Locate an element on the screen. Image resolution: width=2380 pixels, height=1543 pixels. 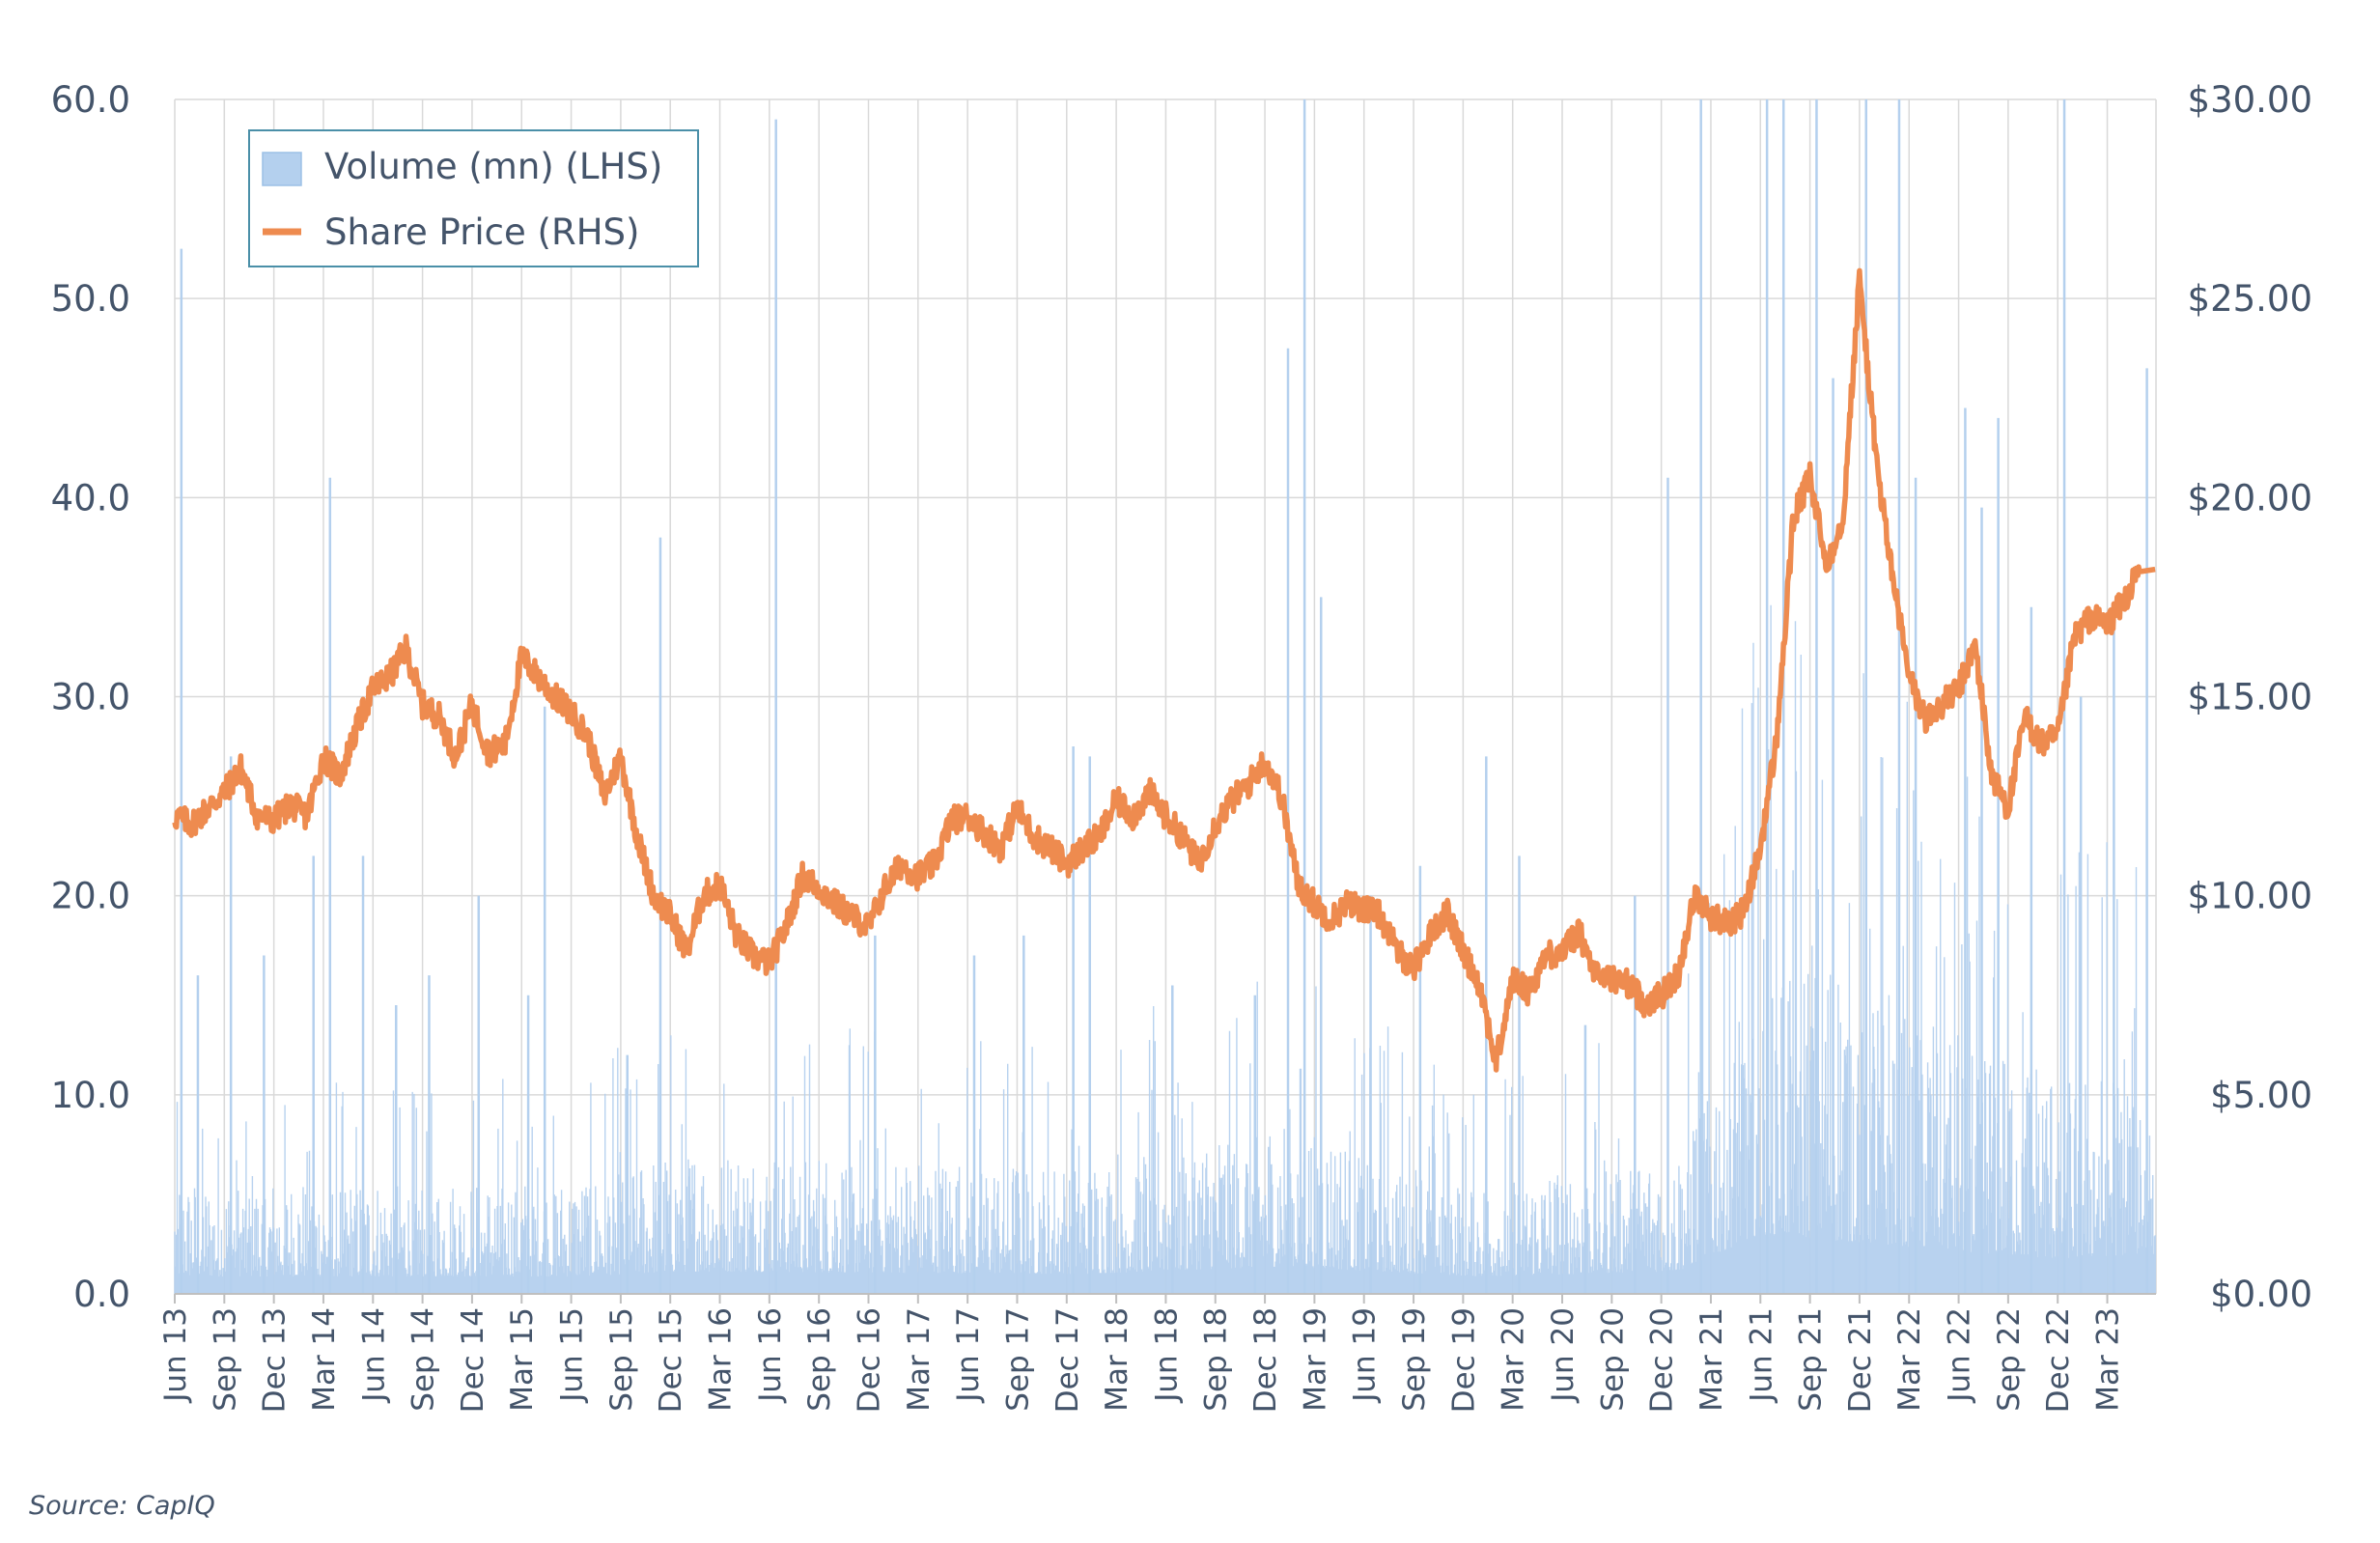
source-note: Source: CapIQ is located at coordinates (122, 1506).